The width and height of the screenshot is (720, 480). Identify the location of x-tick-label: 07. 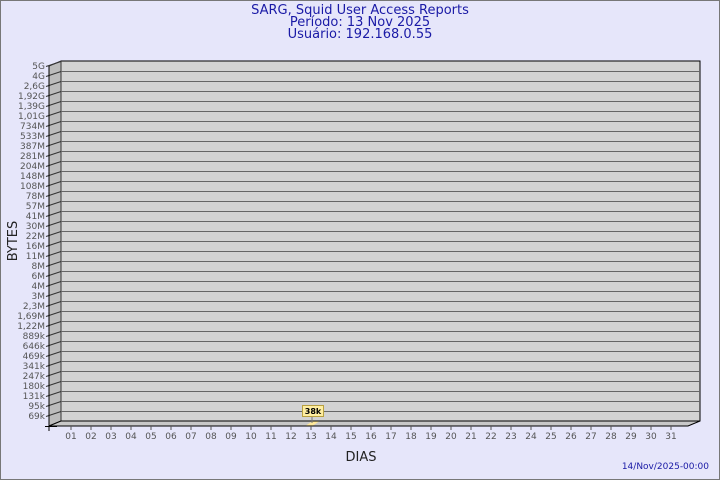
(190, 437).